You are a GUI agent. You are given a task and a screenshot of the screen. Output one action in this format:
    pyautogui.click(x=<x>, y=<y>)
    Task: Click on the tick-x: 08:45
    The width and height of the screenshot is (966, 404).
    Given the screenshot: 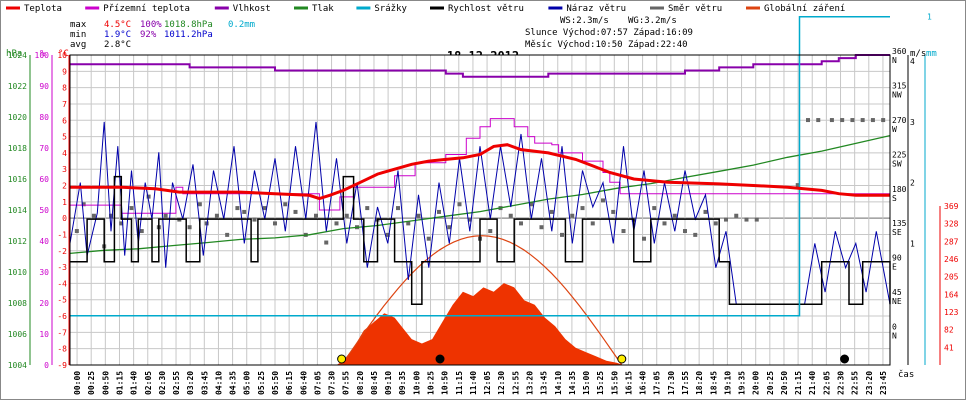 What is the action you would take?
    pyautogui.click(x=374, y=383)
    